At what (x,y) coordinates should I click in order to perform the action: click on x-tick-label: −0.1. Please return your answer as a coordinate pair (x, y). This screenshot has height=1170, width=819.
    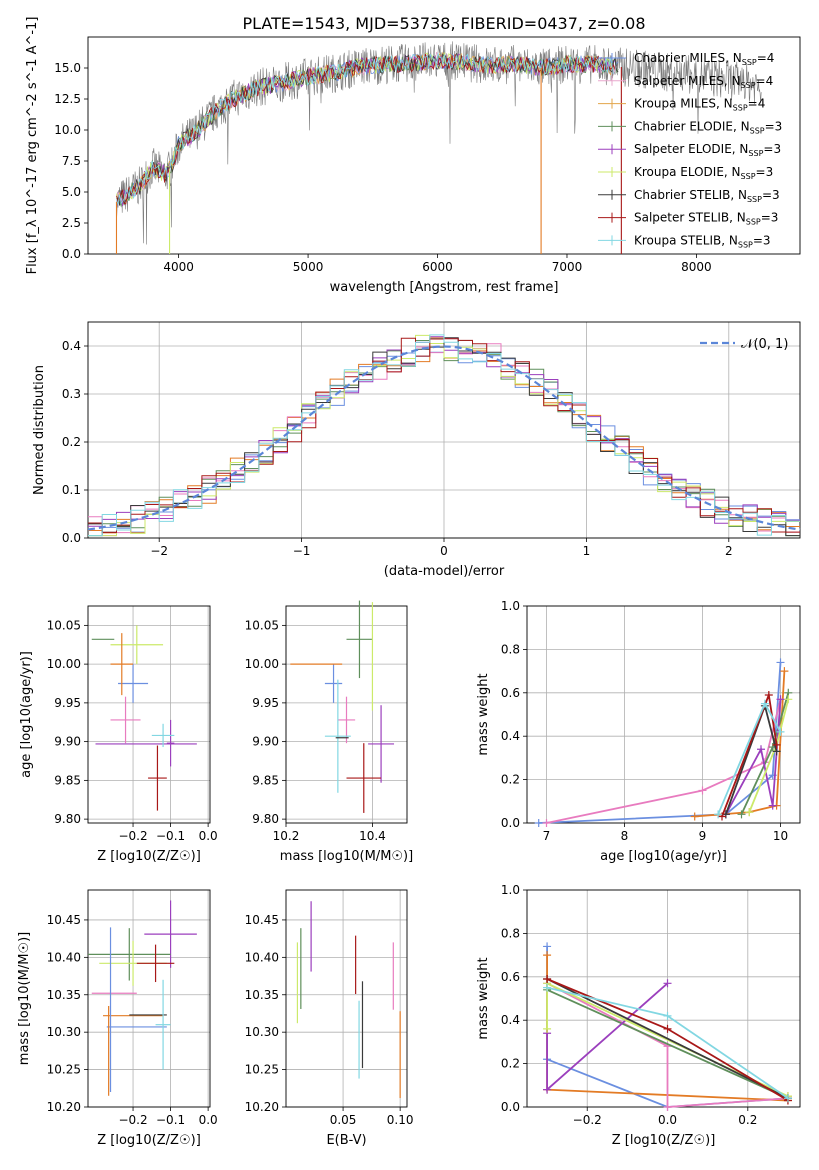
    Looking at the image, I should click on (170, 1120).